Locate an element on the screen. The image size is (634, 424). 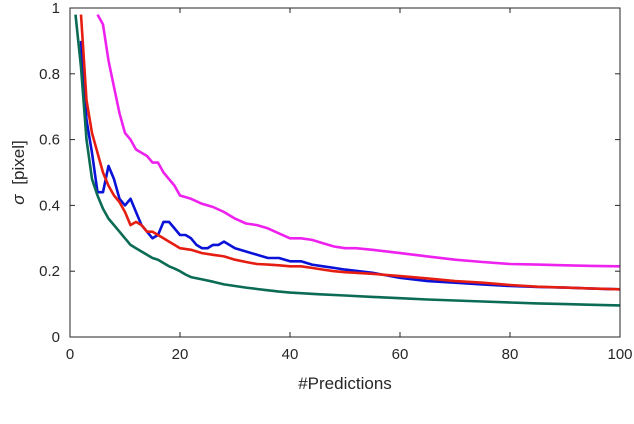
x-tick-label: 100 is located at coordinates (619, 354).